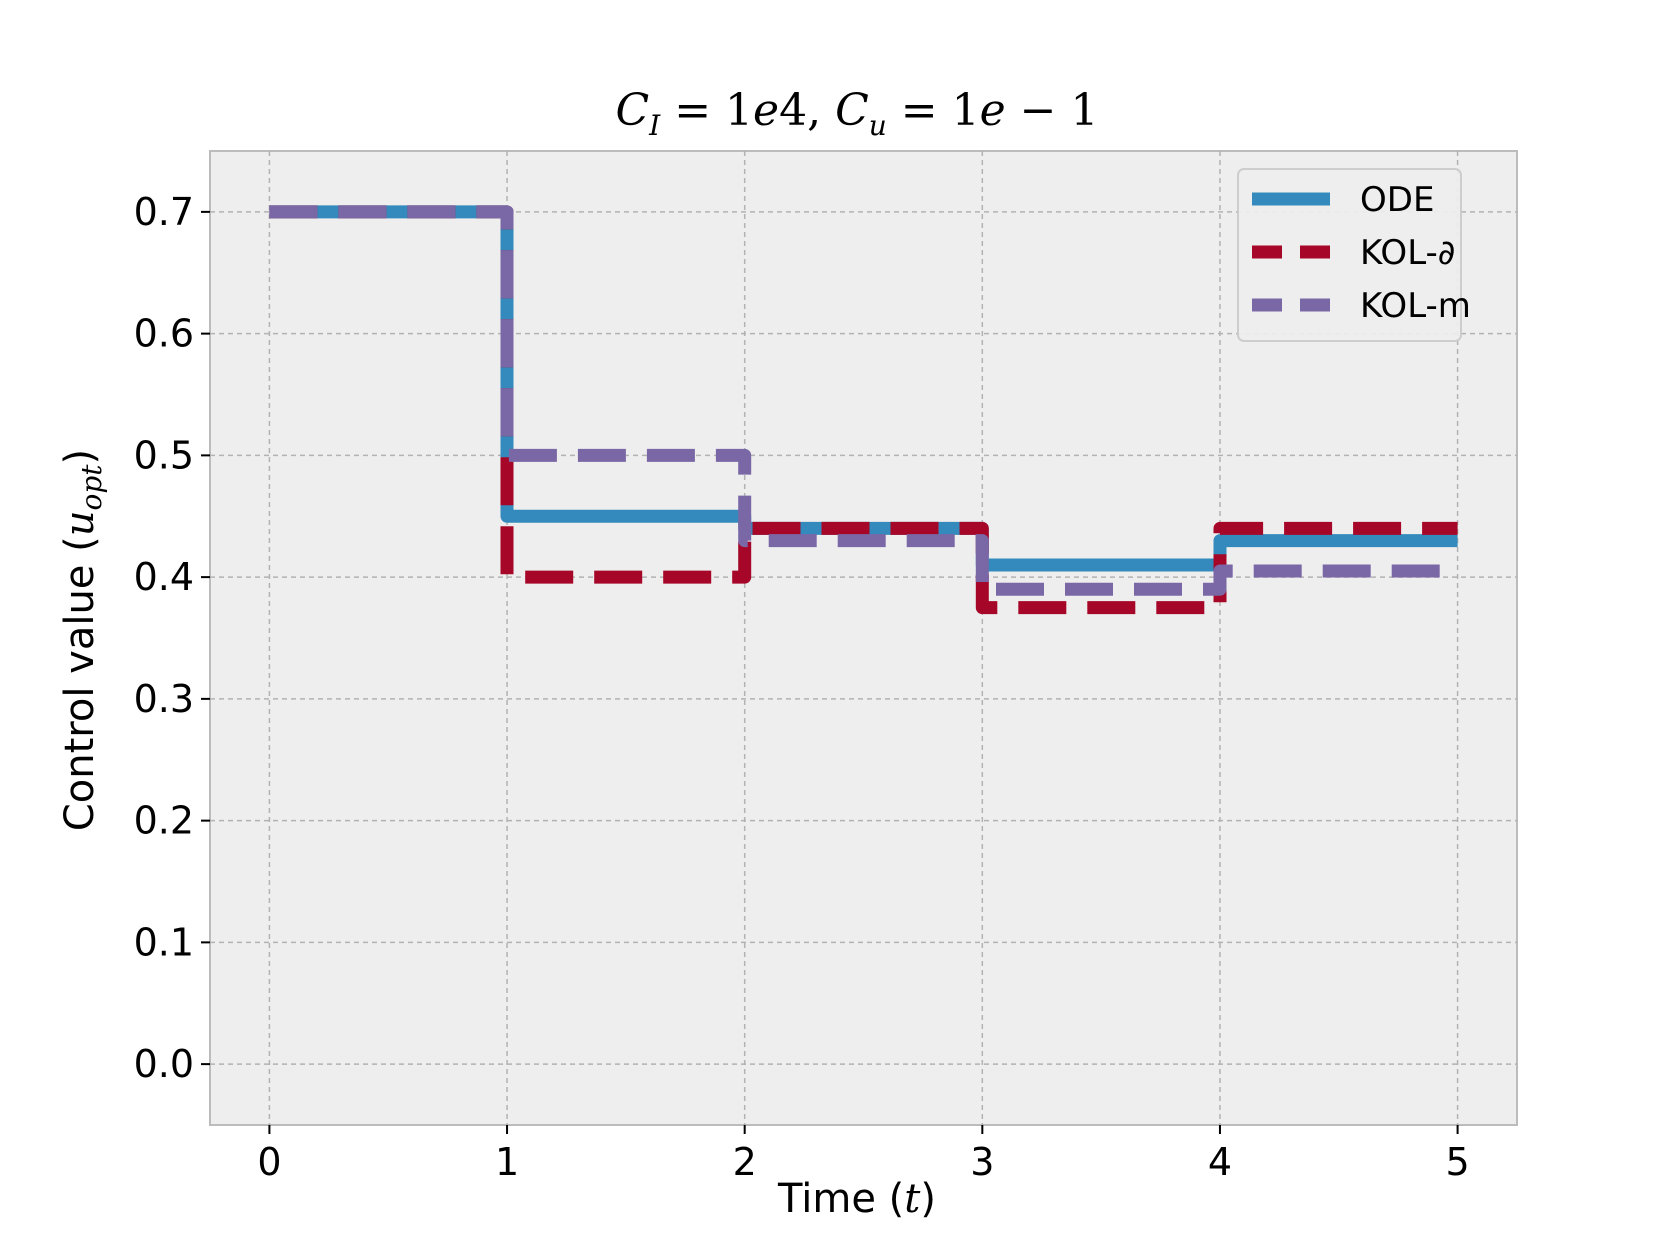 Image resolution: width=1660 pixels, height=1245 pixels. What do you see at coordinates (1349, 255) in the screenshot?
I see `legend-box` at bounding box center [1349, 255].